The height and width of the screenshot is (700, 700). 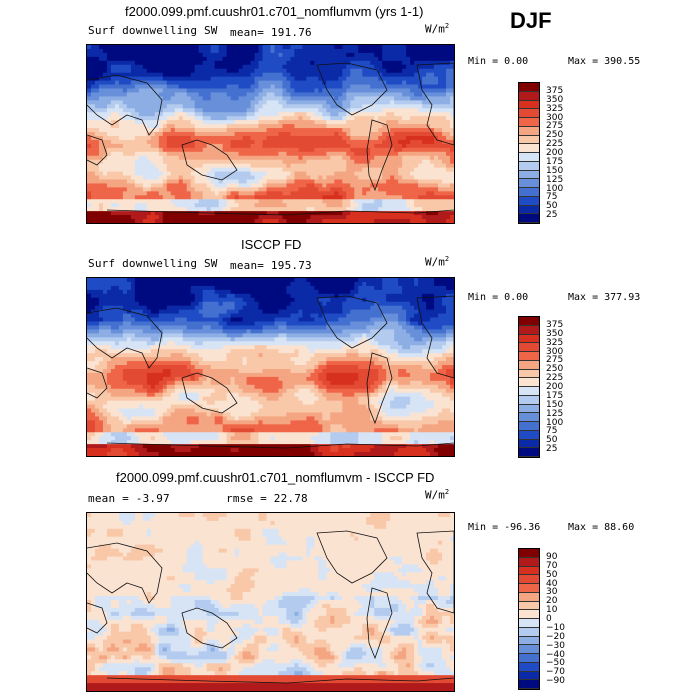 I want to click on colorbar-tick-label: −30, so click(x=555, y=645).